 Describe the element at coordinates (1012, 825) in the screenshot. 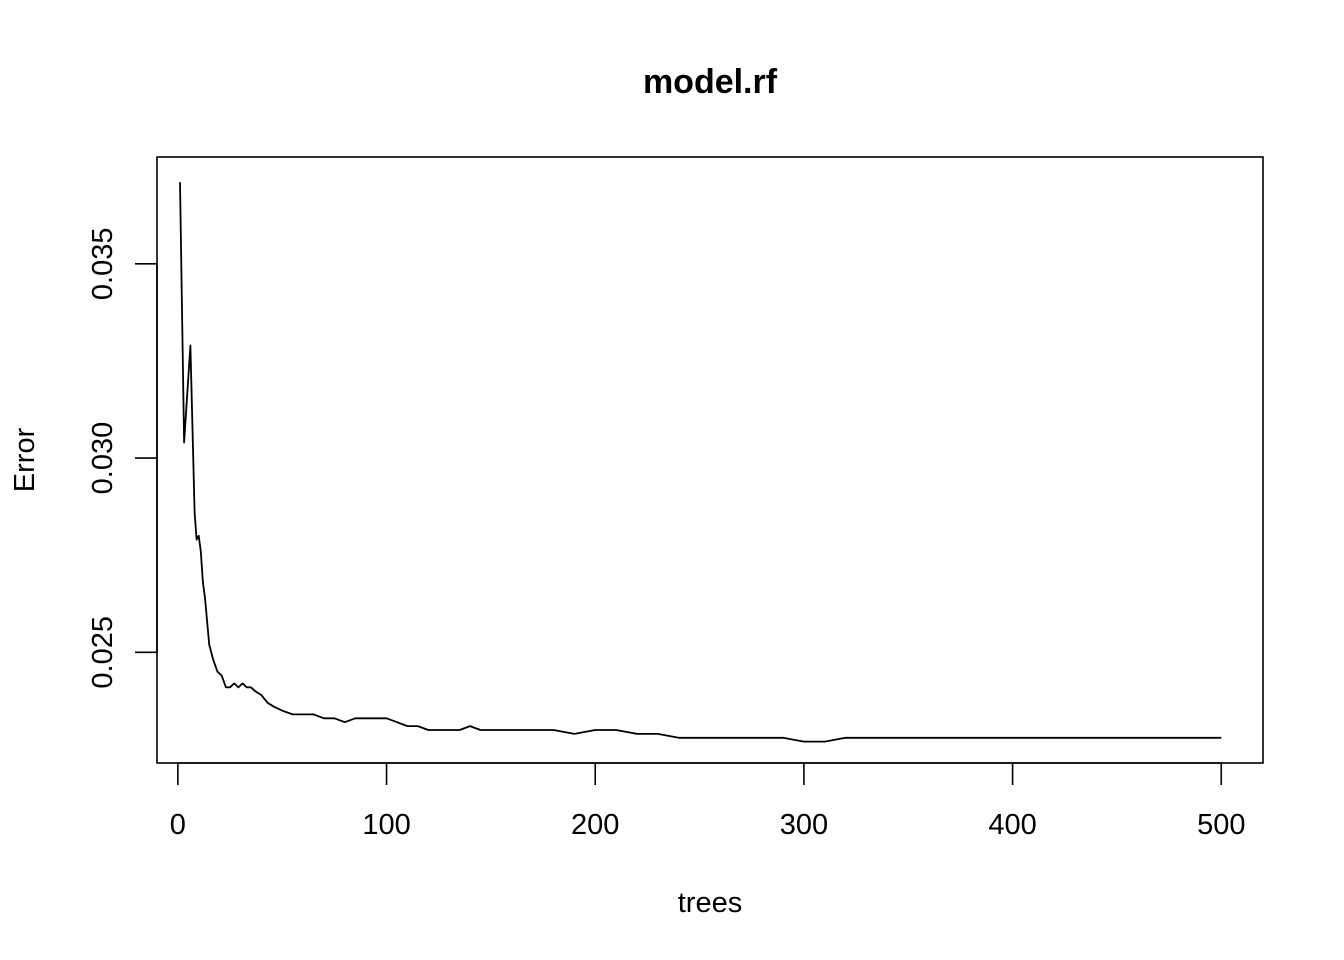

I see `x-tick-label: 400` at that location.